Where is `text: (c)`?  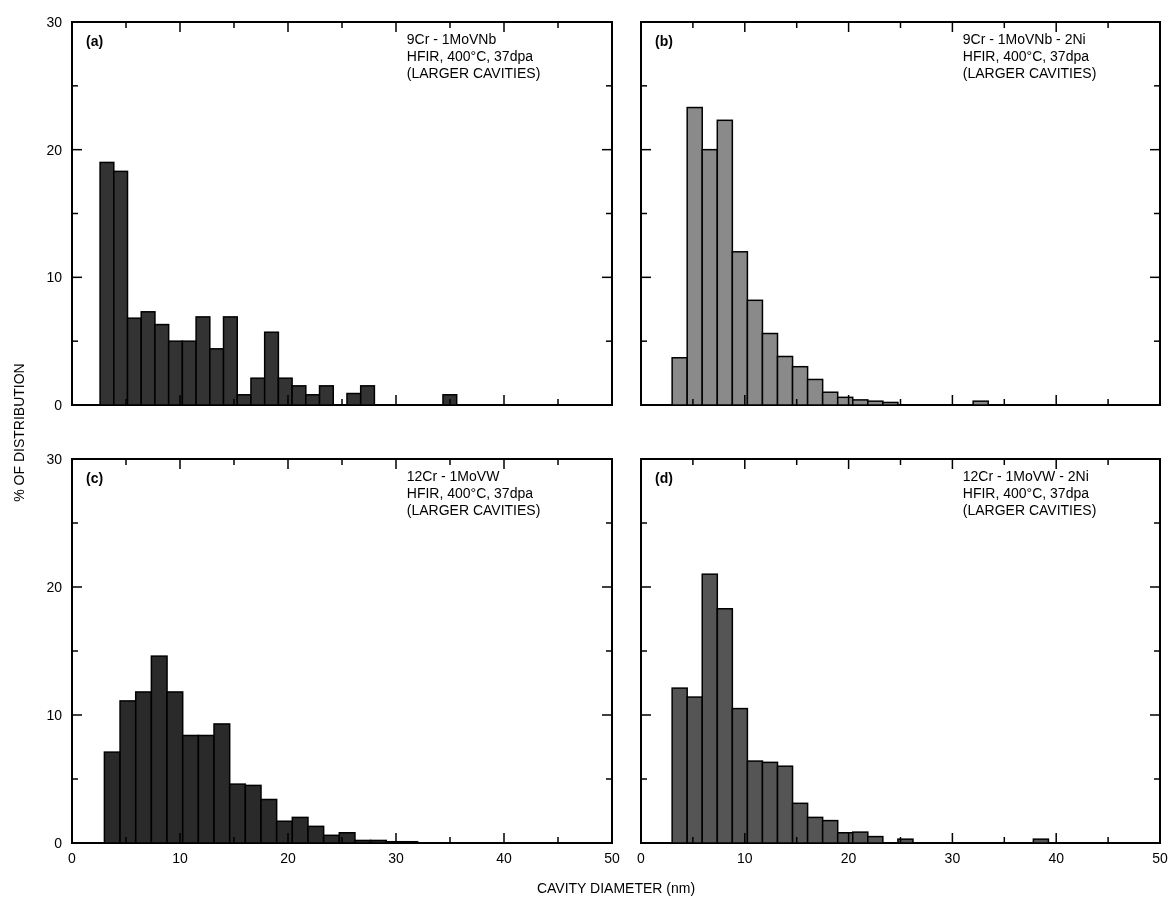 text: (c) is located at coordinates (95, 478).